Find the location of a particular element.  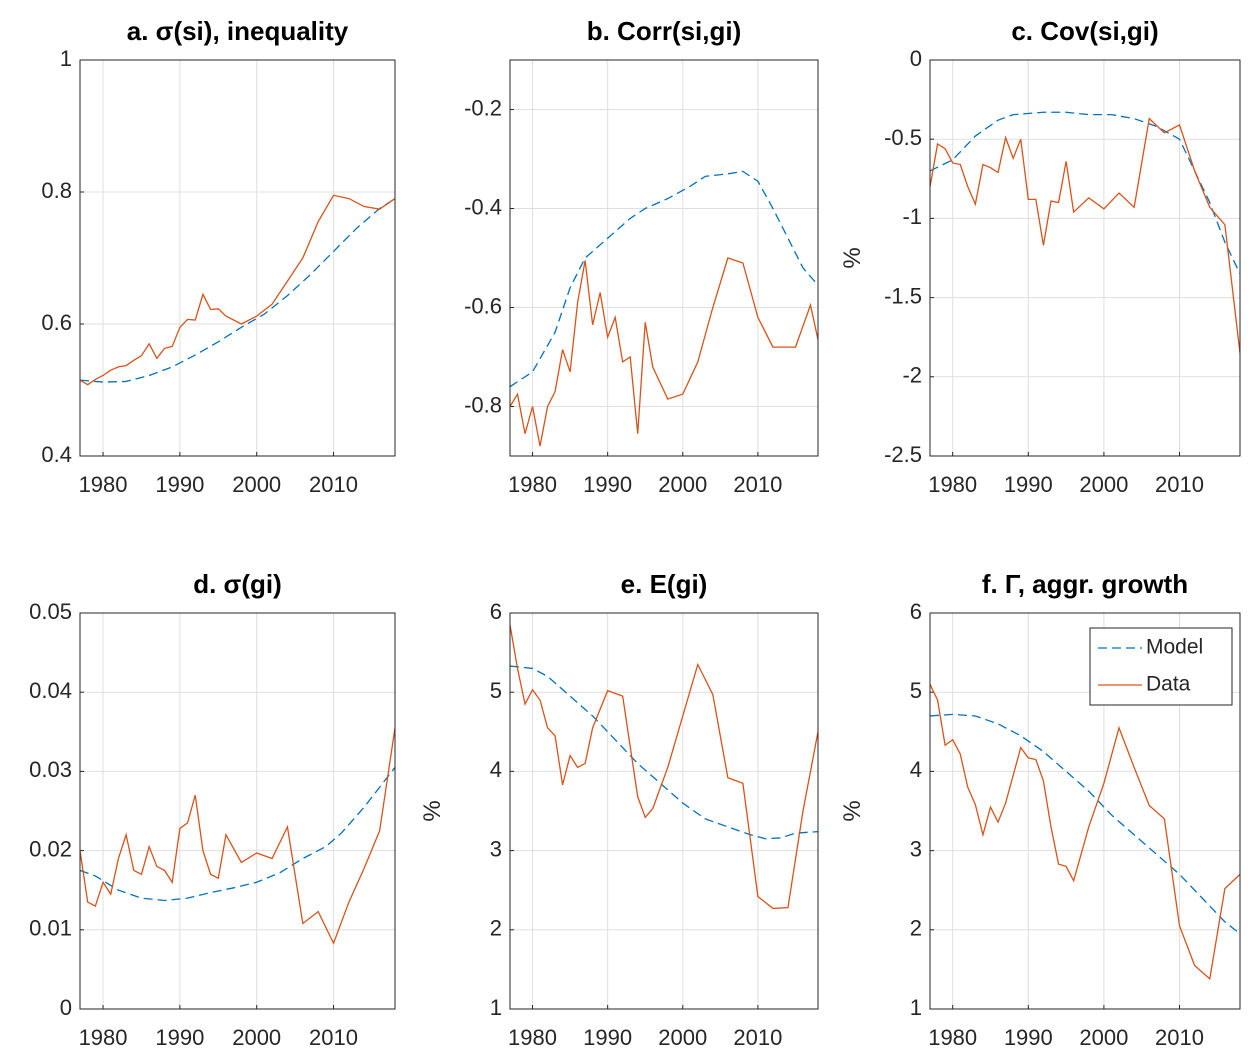

y-tick-label: -1 is located at coordinates (912, 216).